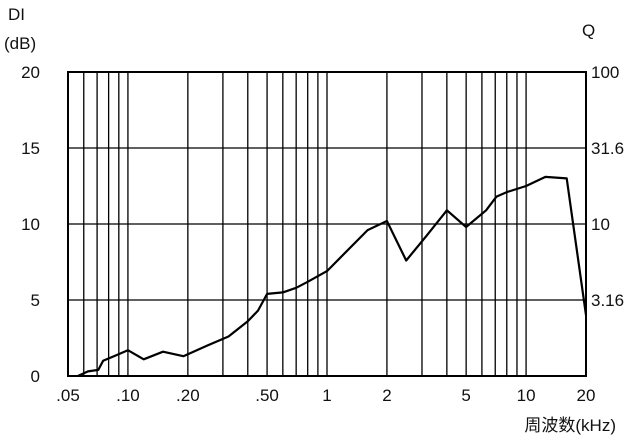 This screenshot has width=634, height=439. What do you see at coordinates (526, 395) in the screenshot?
I see `x-tick-label: 10` at bounding box center [526, 395].